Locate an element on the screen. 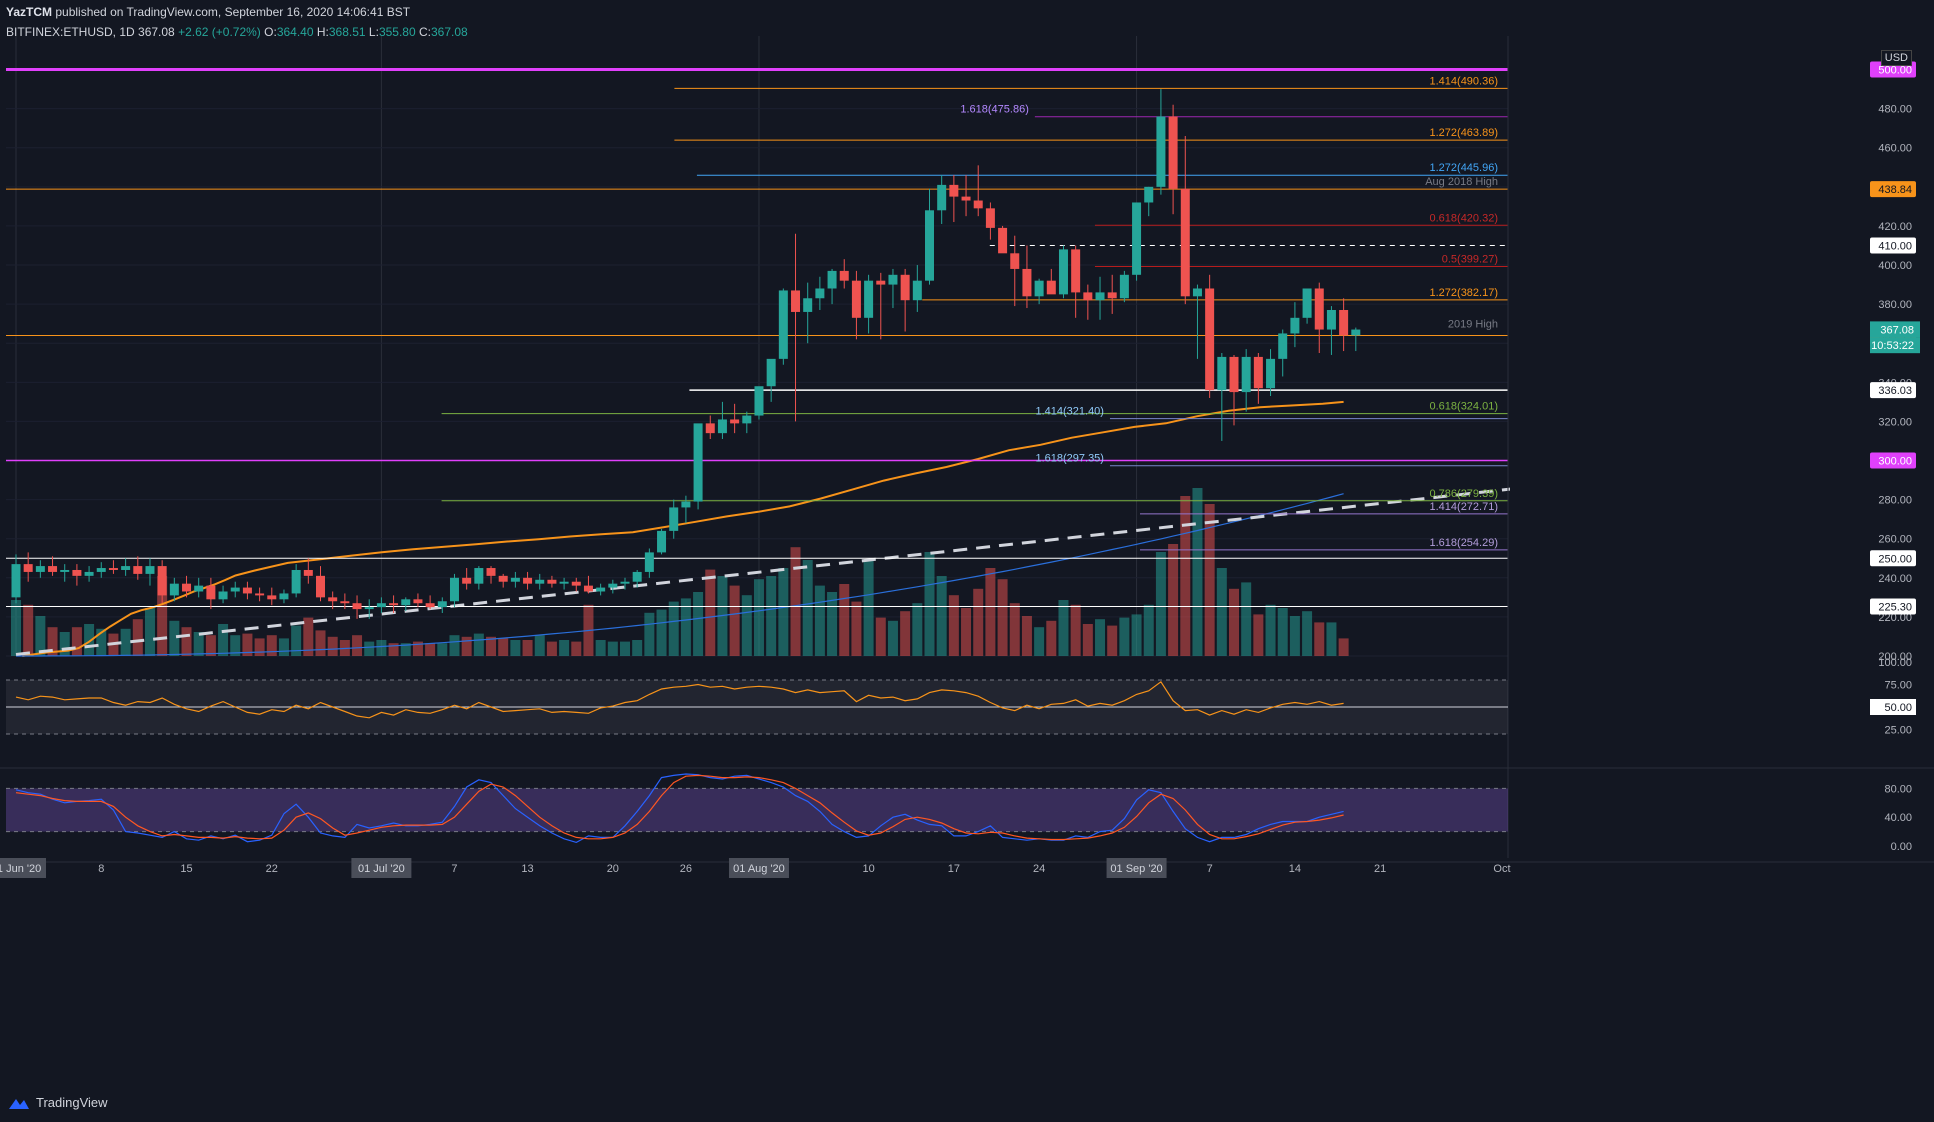 The image size is (1934, 1122). close-value: 367.08 is located at coordinates (449, 32).